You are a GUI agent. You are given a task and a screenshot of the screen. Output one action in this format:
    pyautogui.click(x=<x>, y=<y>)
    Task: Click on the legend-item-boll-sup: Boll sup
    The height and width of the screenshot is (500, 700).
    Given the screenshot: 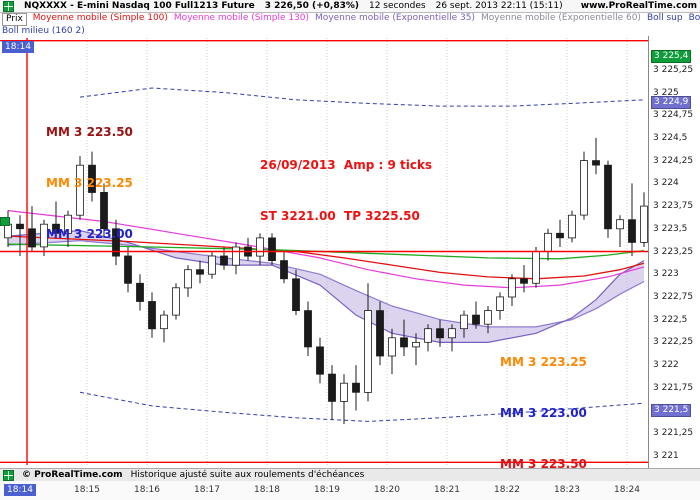 What is the action you would take?
    pyautogui.click(x=664, y=18)
    